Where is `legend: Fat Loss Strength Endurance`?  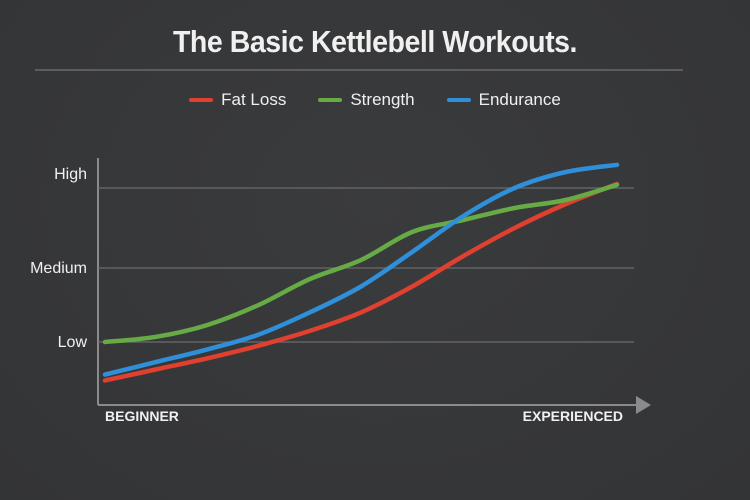
legend: Fat Loss Strength Endurance is located at coordinates (375, 100).